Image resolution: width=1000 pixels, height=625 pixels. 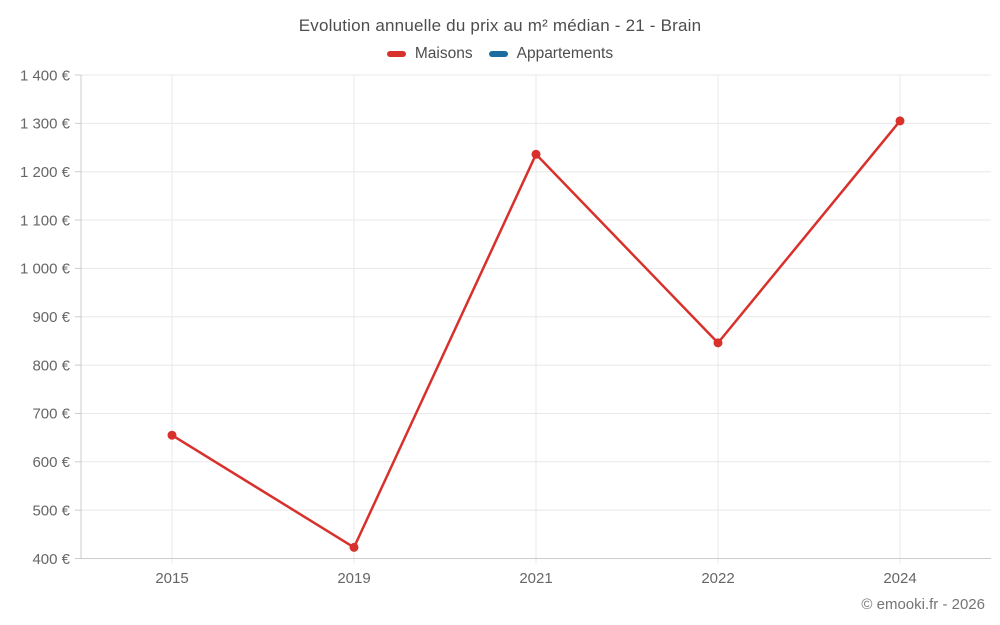 I want to click on legend-label-appartements: Appartements, so click(x=565, y=53).